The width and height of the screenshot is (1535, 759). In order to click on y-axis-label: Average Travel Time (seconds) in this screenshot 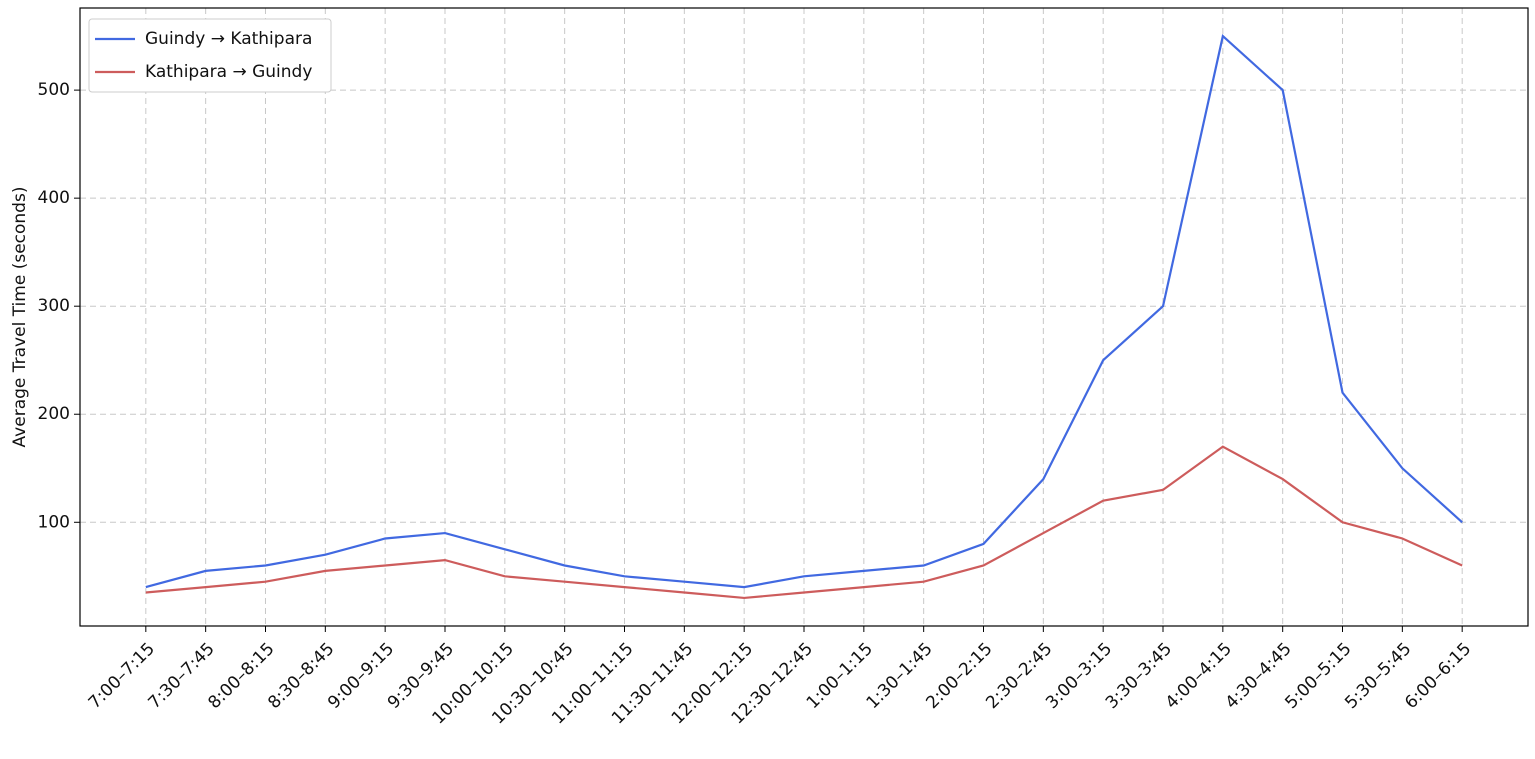, I will do `click(20, 317)`.